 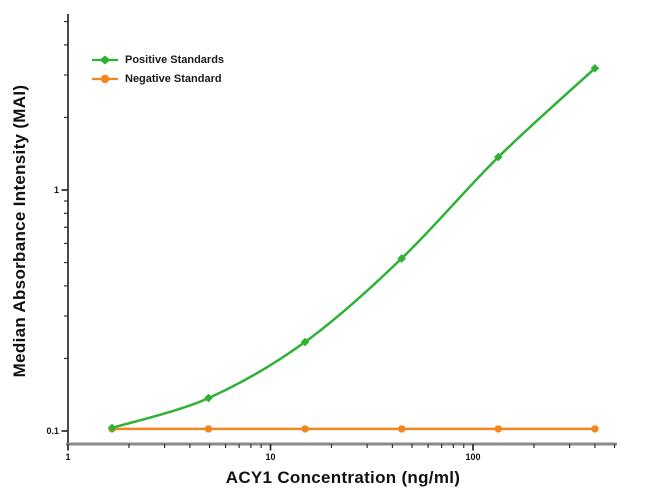 I want to click on y-tick-label: 0.1, so click(x=52, y=431).